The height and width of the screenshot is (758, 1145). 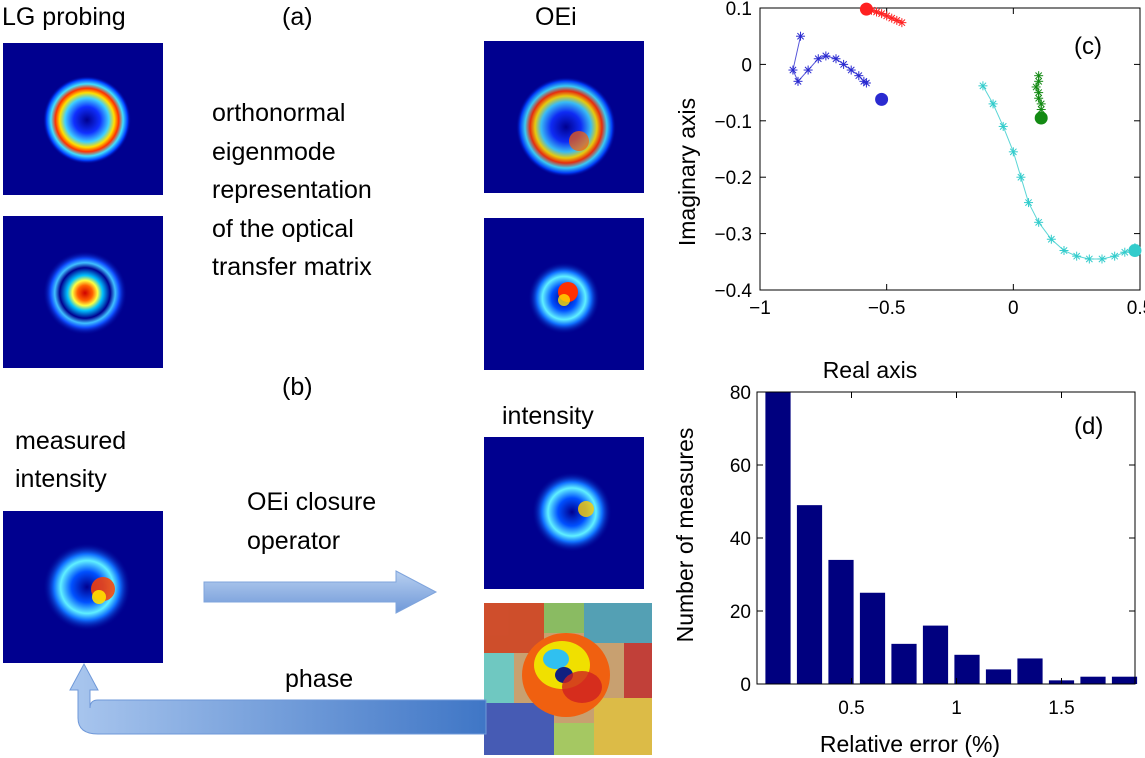 What do you see at coordinates (733, 178) in the screenshot?
I see `y-tick-label: −0.2` at bounding box center [733, 178].